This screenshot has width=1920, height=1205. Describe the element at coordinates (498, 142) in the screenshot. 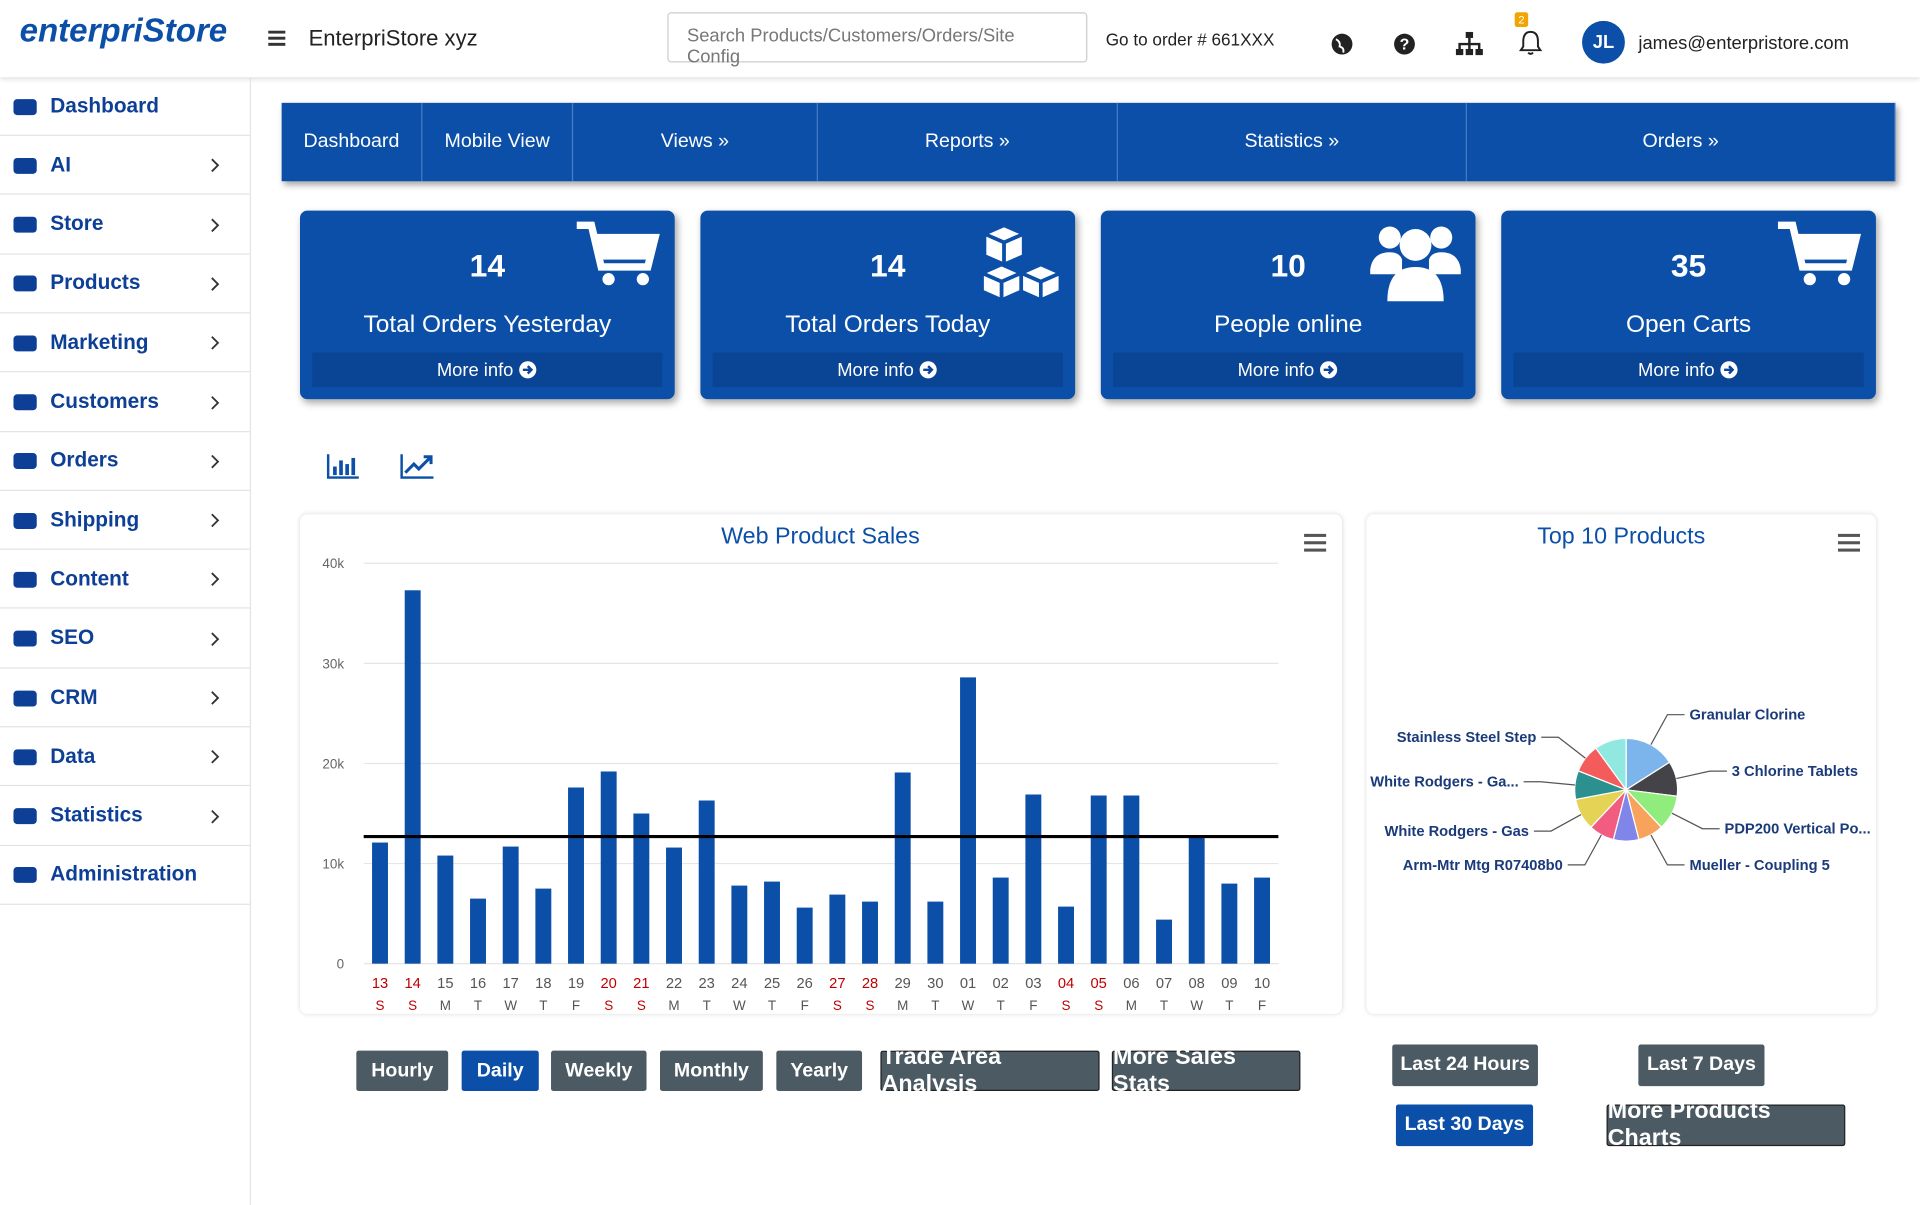

I see `nav-item: Mobile View` at that location.